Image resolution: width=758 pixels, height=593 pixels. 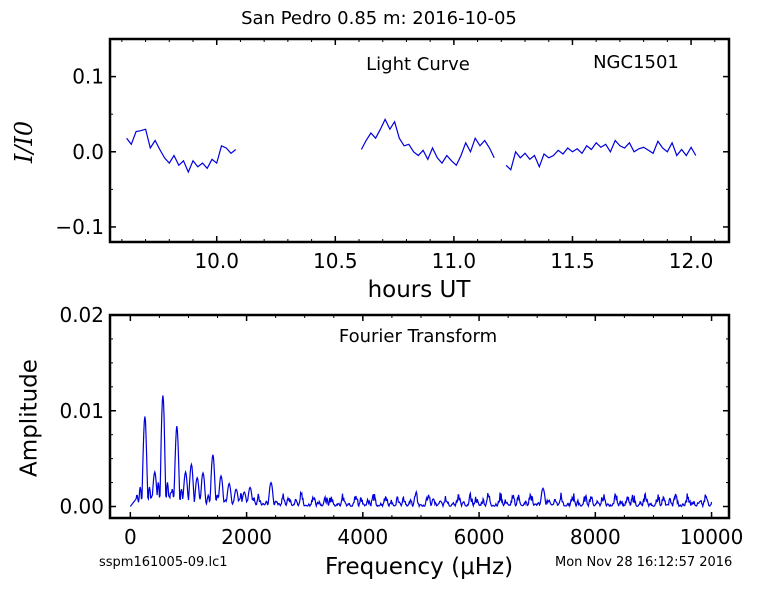 I want to click on fourier-x-tick-label: 8000, so click(x=595, y=537).